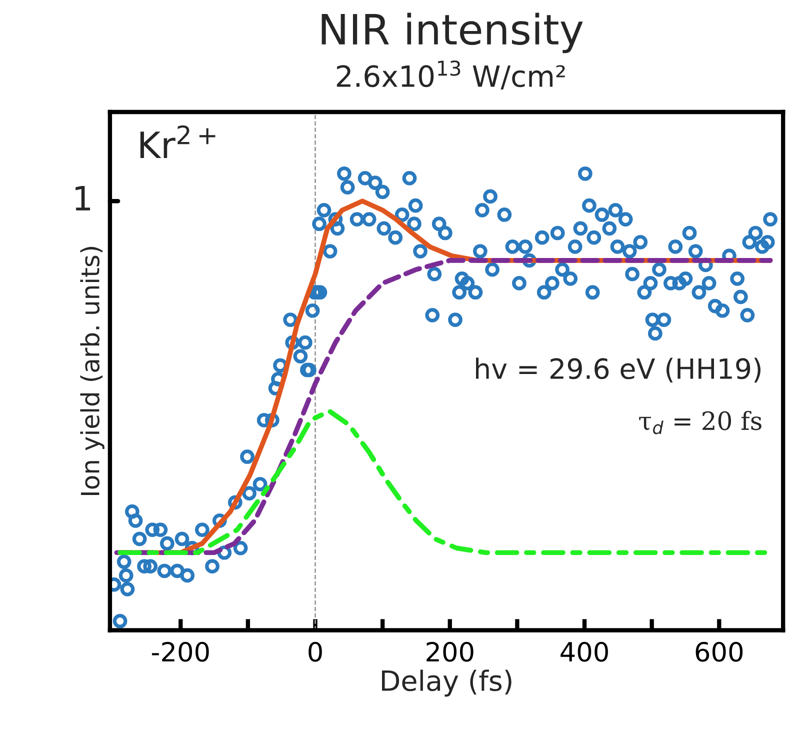  What do you see at coordinates (584, 652) in the screenshot?
I see `x-tick-label: 400` at bounding box center [584, 652].